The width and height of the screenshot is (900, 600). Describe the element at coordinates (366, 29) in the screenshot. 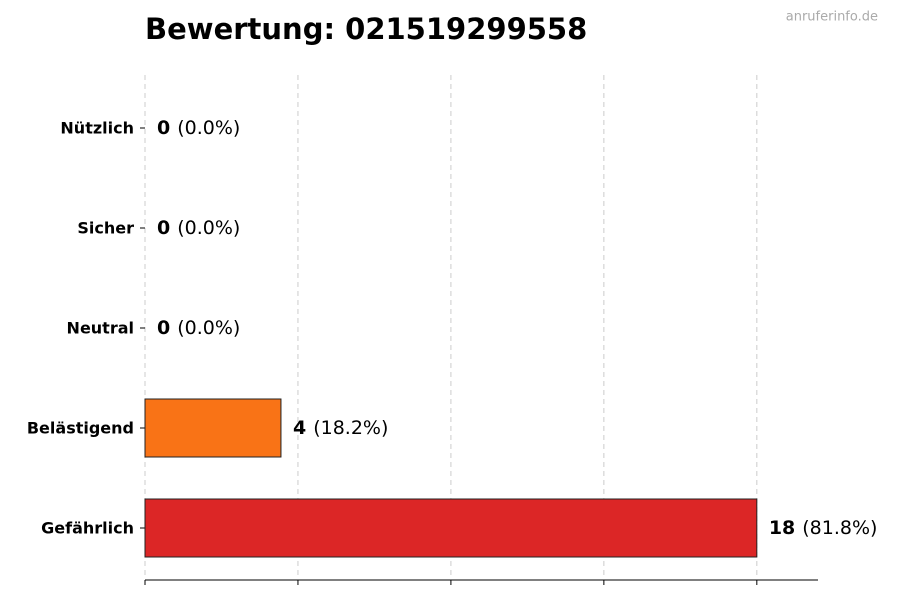

I see `chart-title: Bewertung: 021519299558` at that location.